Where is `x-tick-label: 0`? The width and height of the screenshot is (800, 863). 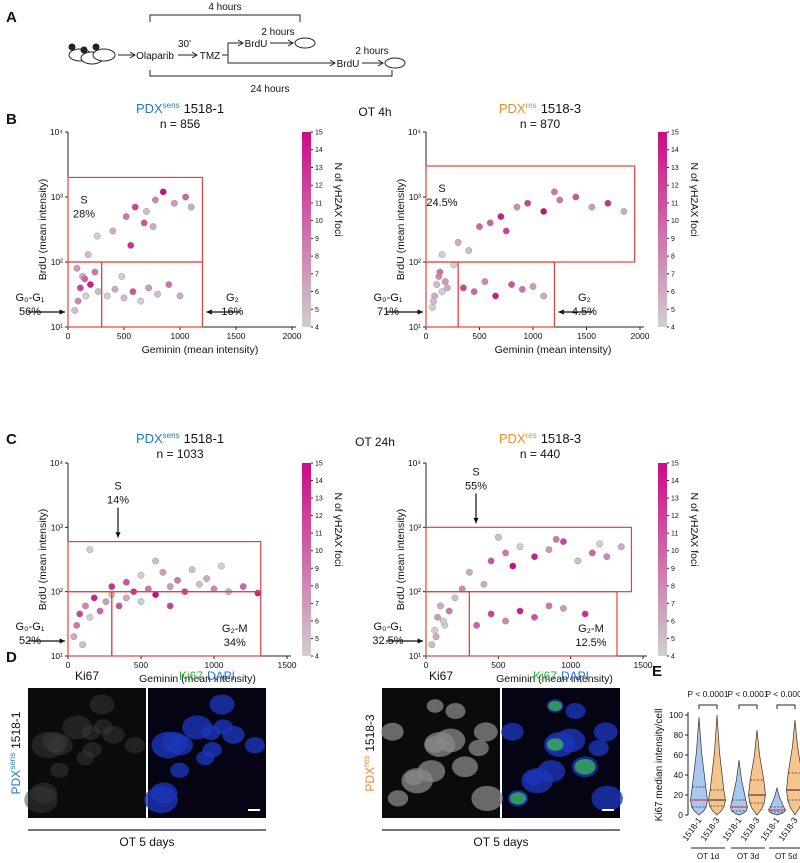
x-tick-label: 0 is located at coordinates (68, 336).